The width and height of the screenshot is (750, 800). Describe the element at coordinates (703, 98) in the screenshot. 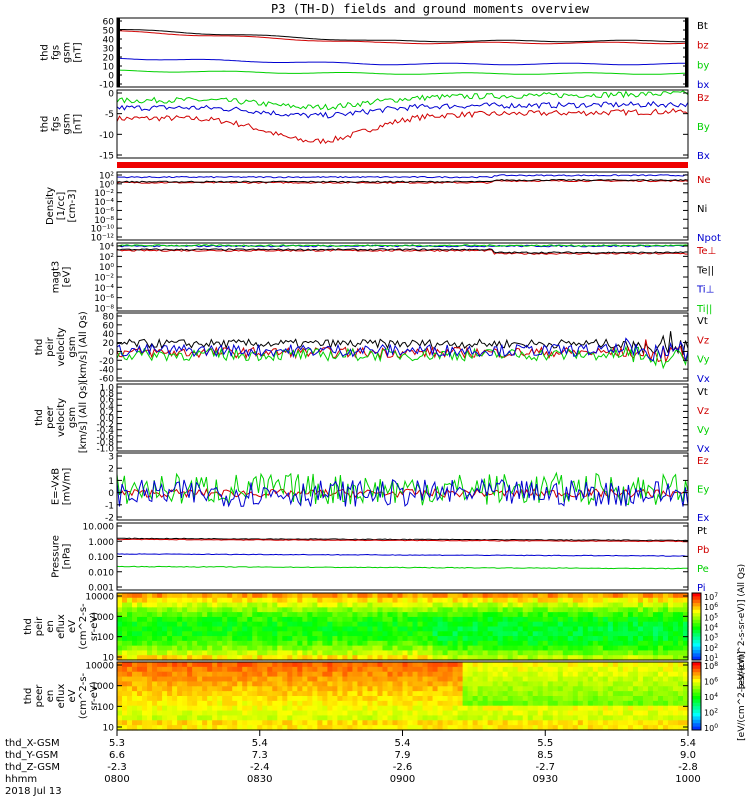

I see `legend-entry: Bz` at that location.